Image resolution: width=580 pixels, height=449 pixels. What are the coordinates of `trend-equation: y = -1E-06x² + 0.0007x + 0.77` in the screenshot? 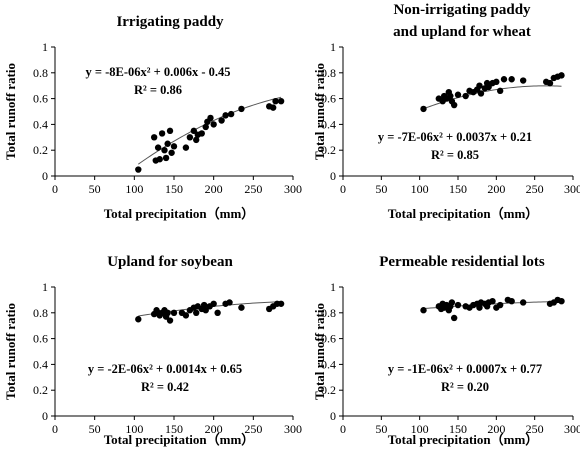 It's located at (465, 369).